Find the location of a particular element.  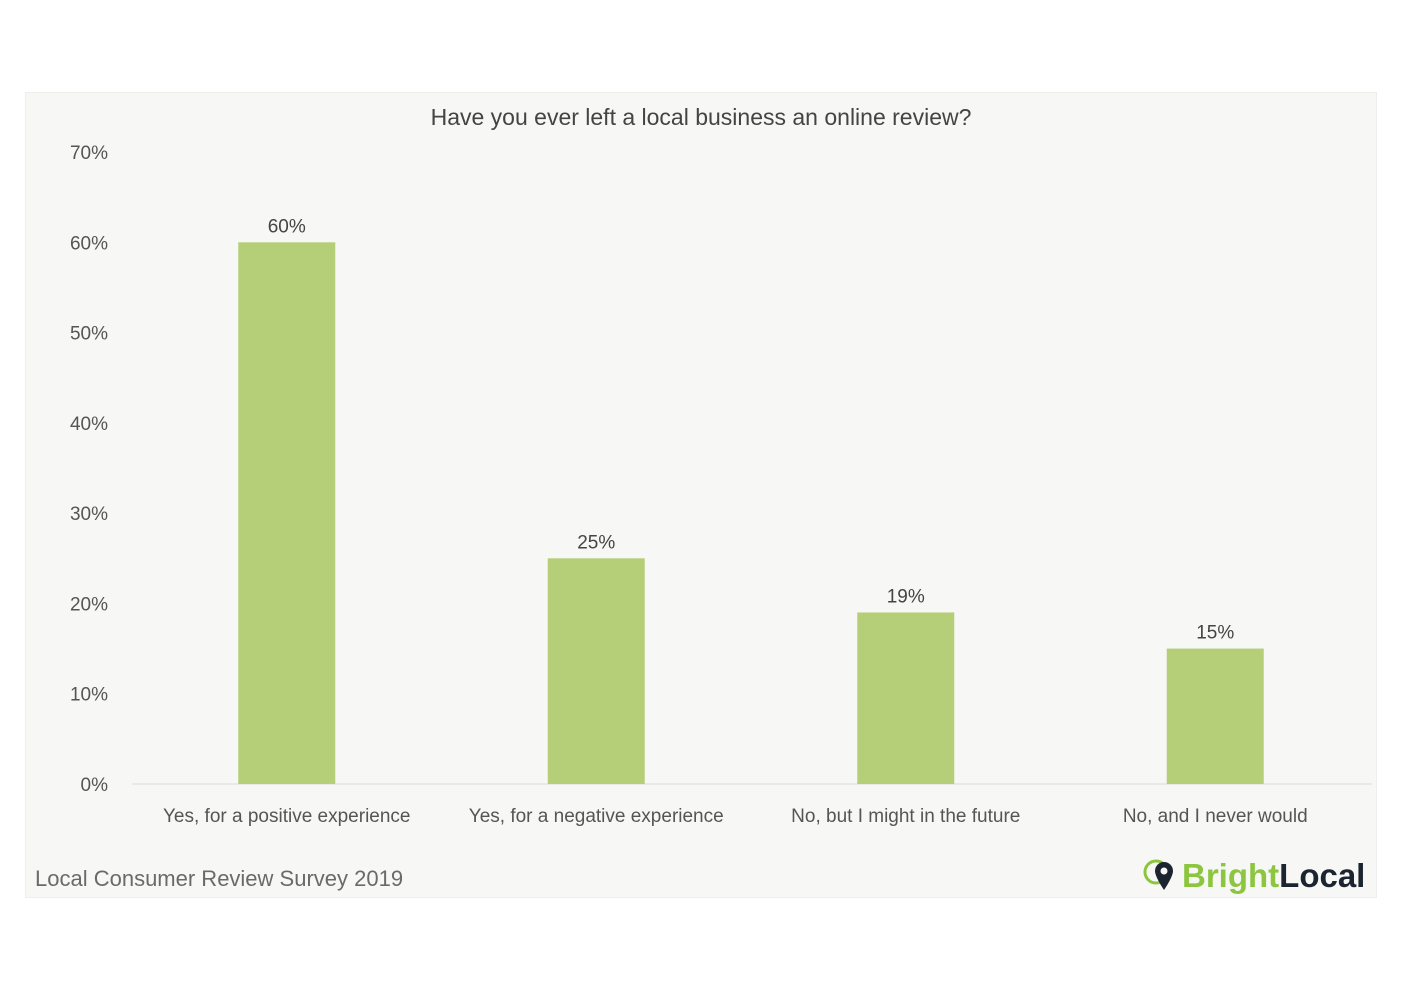

y-tick-label: 70% is located at coordinates (89, 153).